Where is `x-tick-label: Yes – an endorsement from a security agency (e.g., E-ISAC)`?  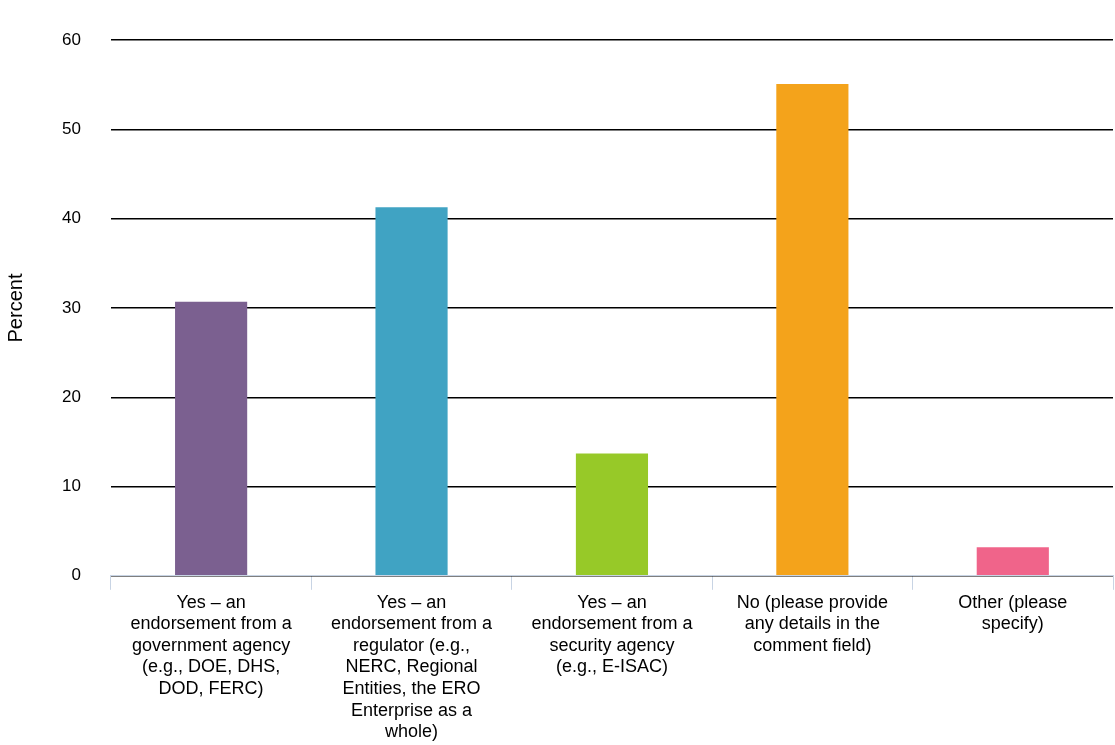 x-tick-label: Yes – an endorsement from a security agency (e.g., E-ISAC) is located at coordinates (612, 634).